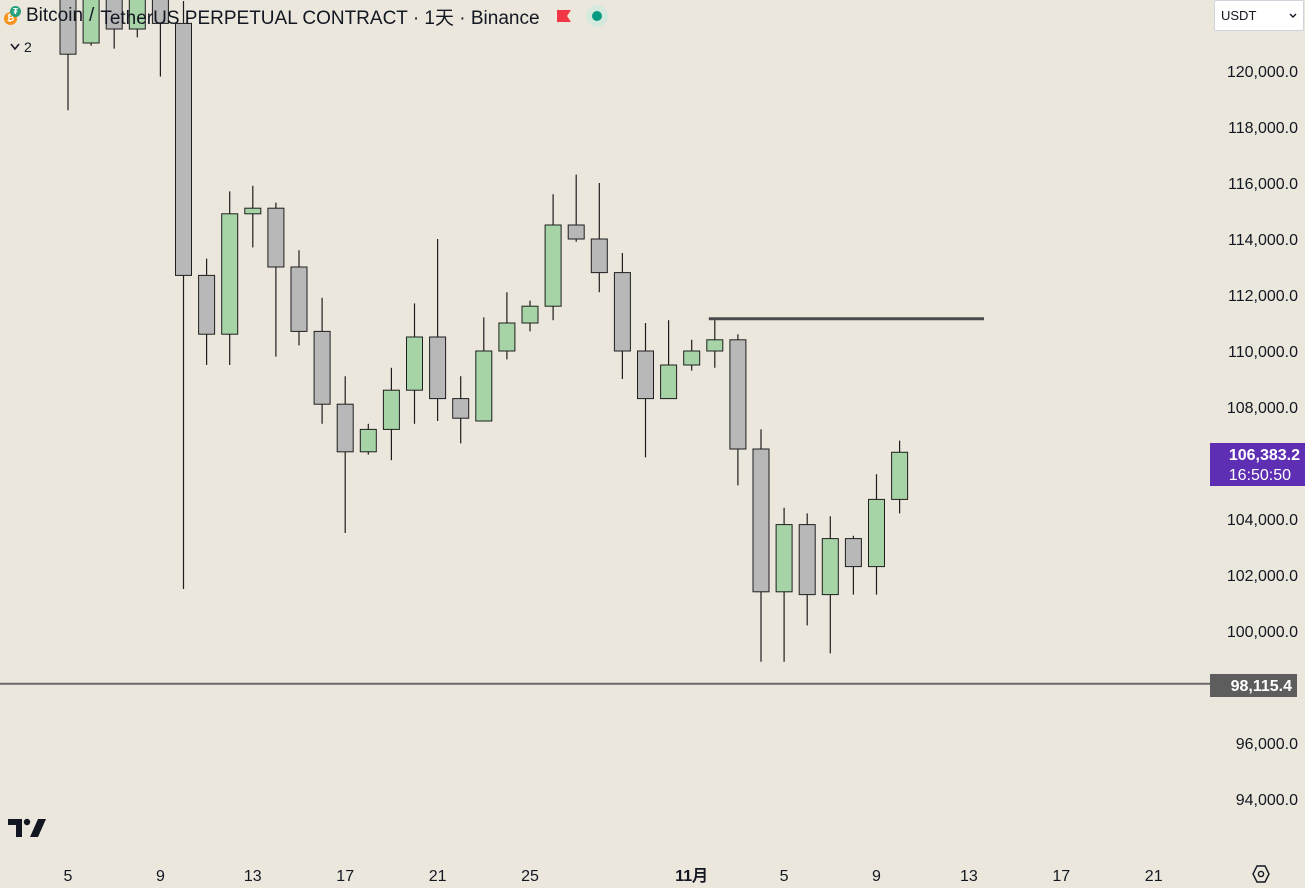 This screenshot has height=888, width=1305. What do you see at coordinates (1262, 72) in the screenshot?
I see `y-axis-tick-label: 120,000.0` at bounding box center [1262, 72].